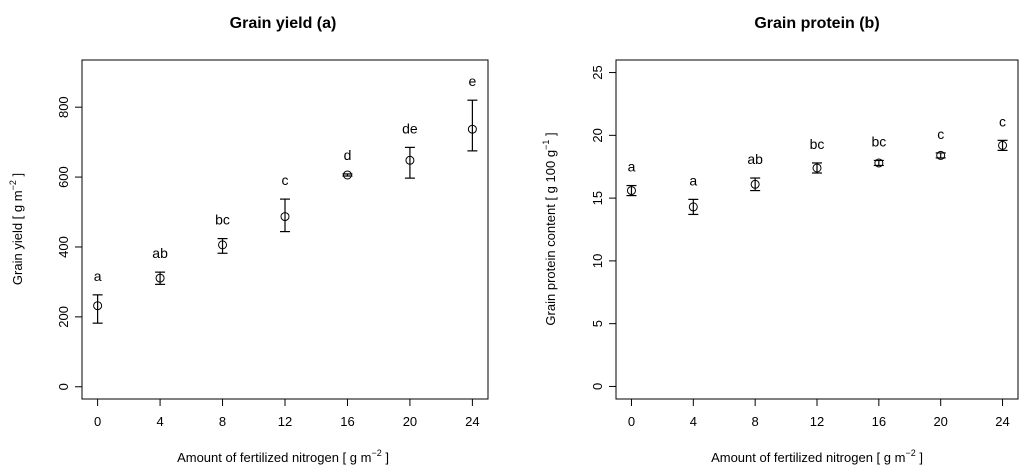  I want to click on significance-letter: d, so click(348, 155).